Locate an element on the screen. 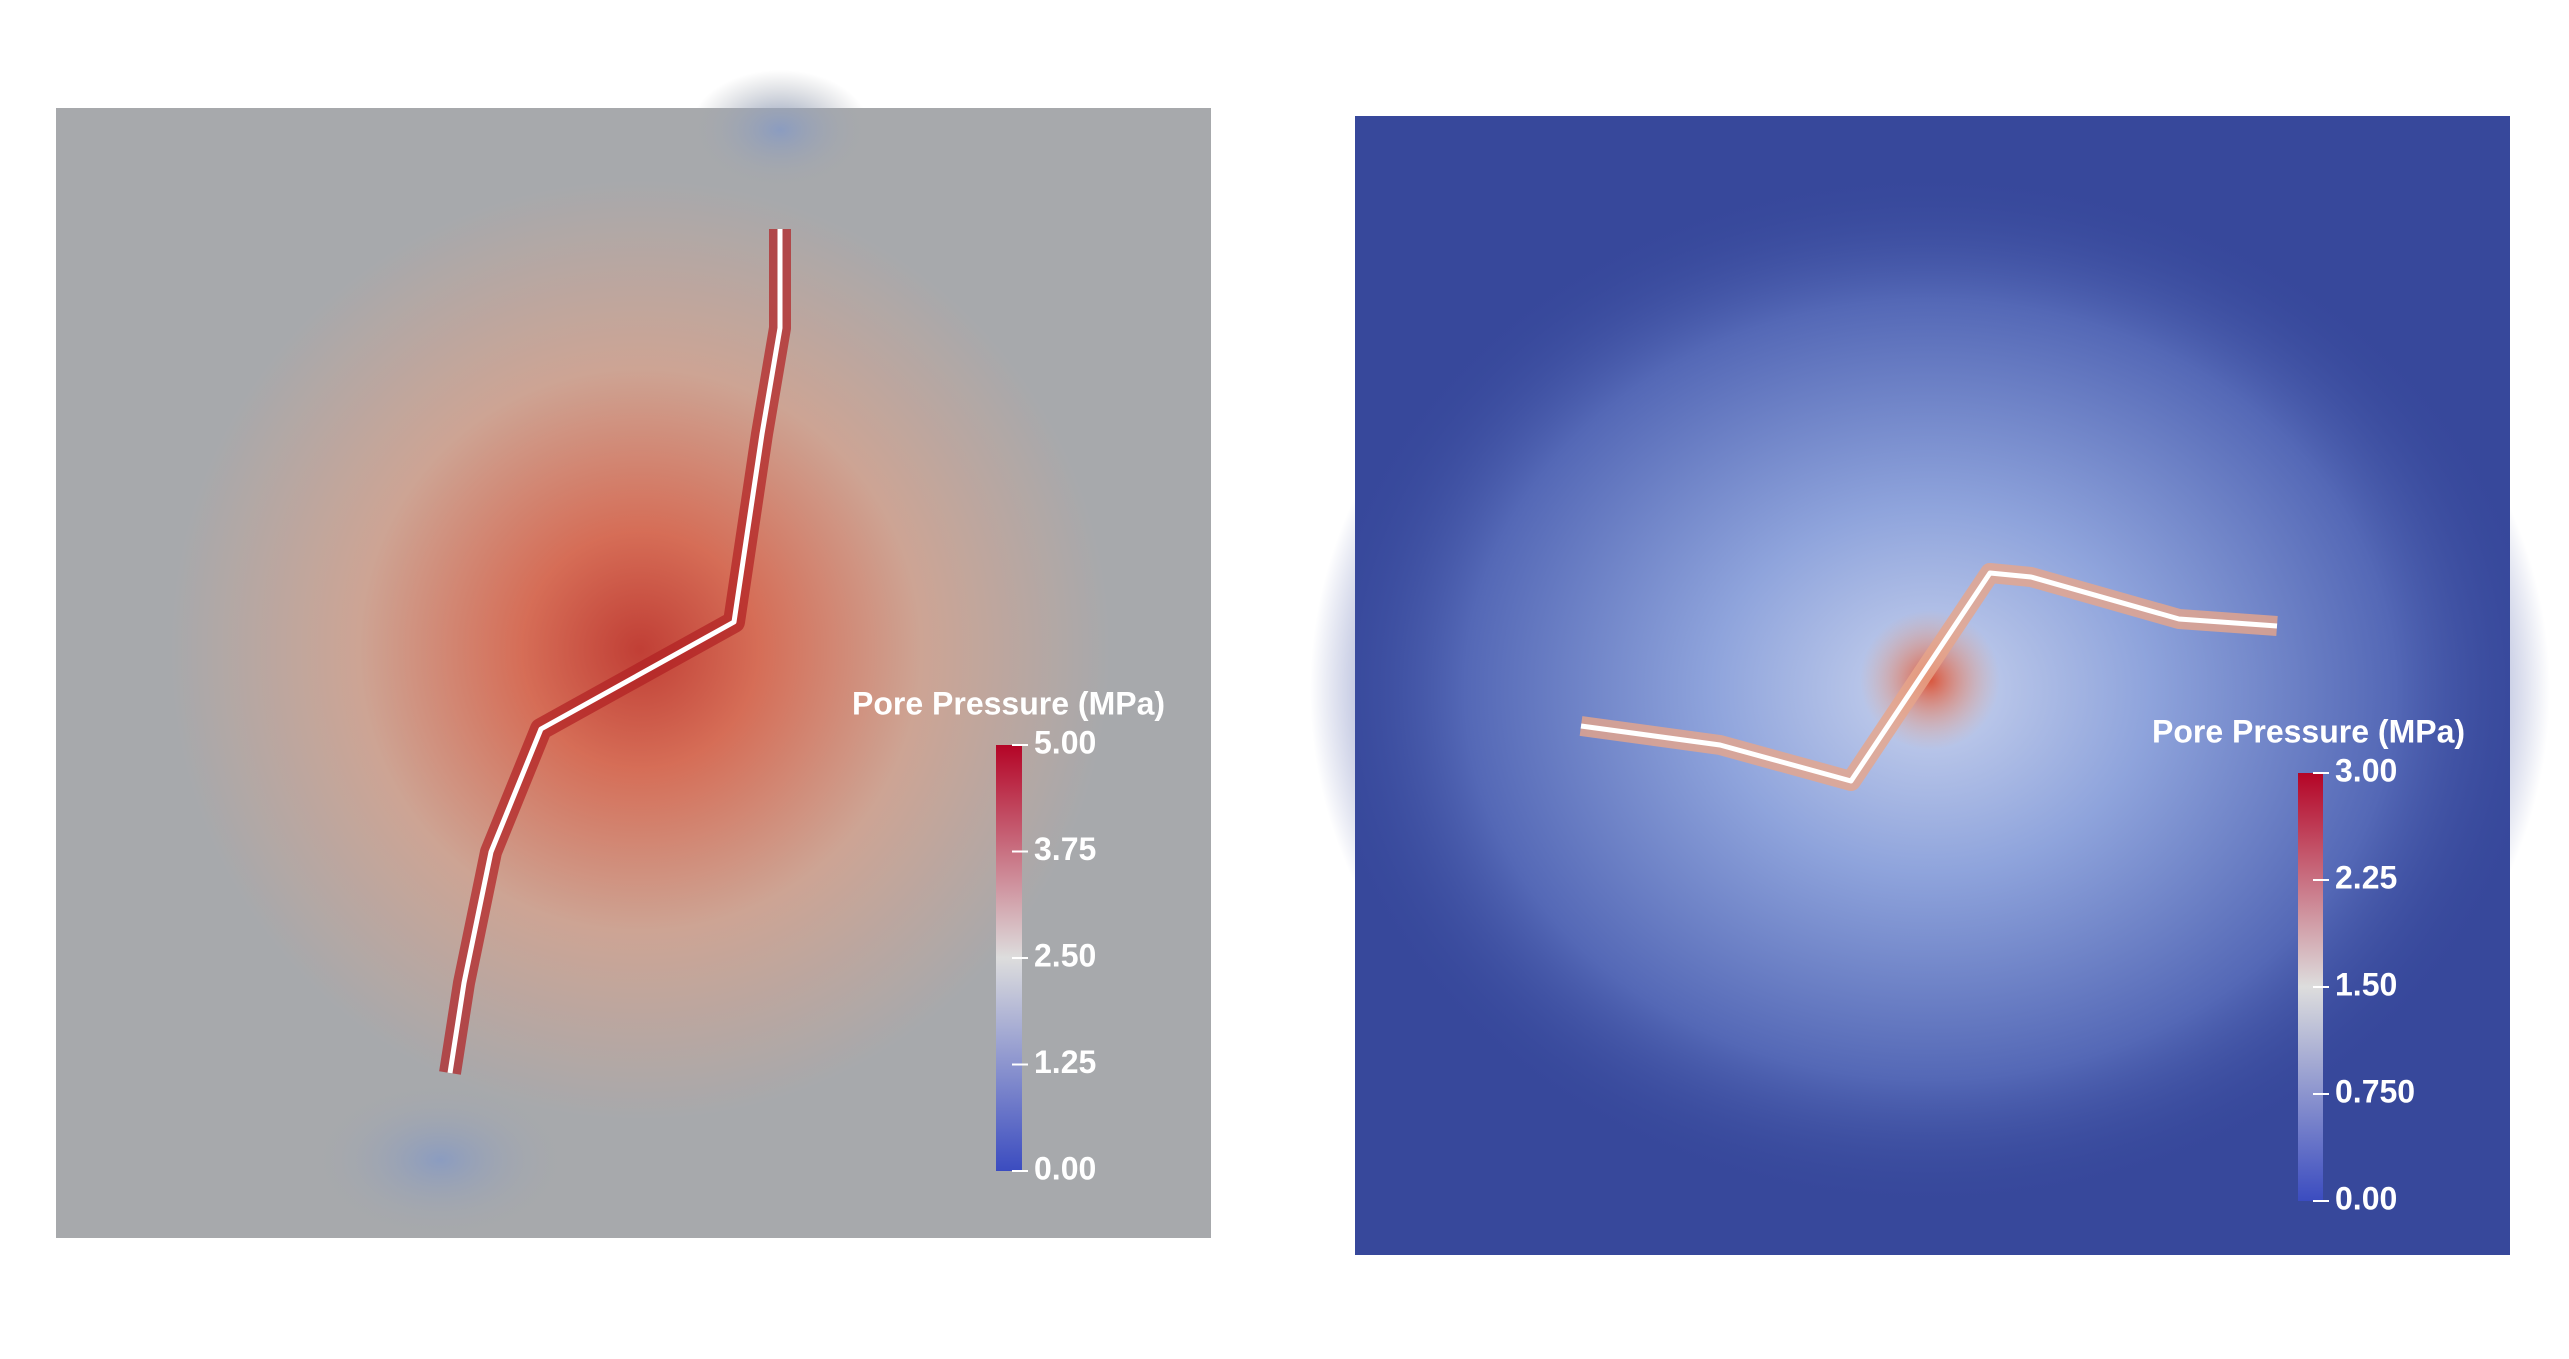  tick-label: 5.00 is located at coordinates (1065, 742).